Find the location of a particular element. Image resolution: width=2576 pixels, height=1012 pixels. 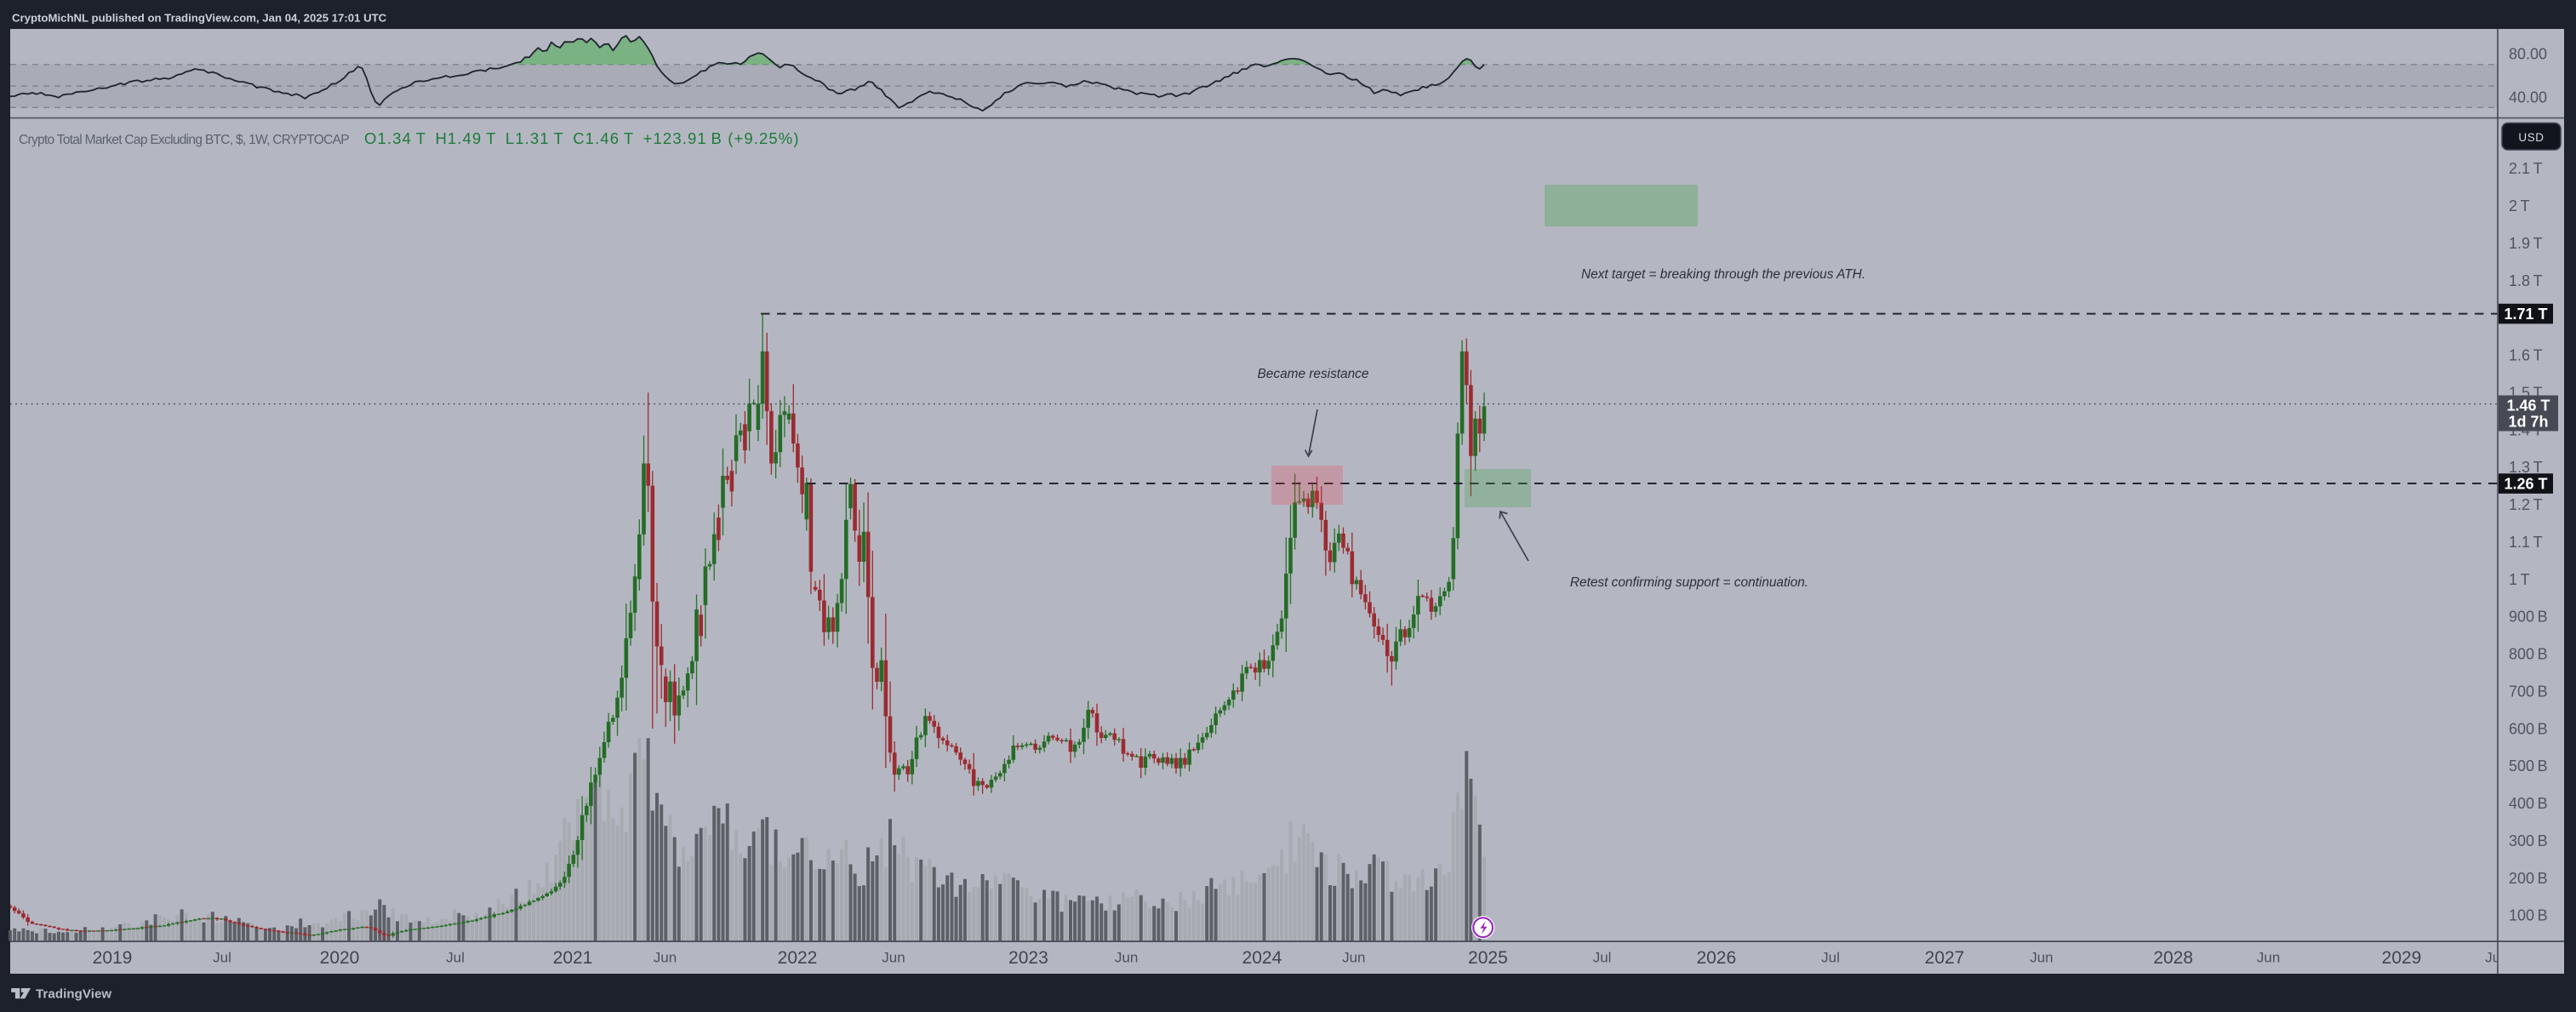

svg-text: USD is located at coordinates (2531, 137).